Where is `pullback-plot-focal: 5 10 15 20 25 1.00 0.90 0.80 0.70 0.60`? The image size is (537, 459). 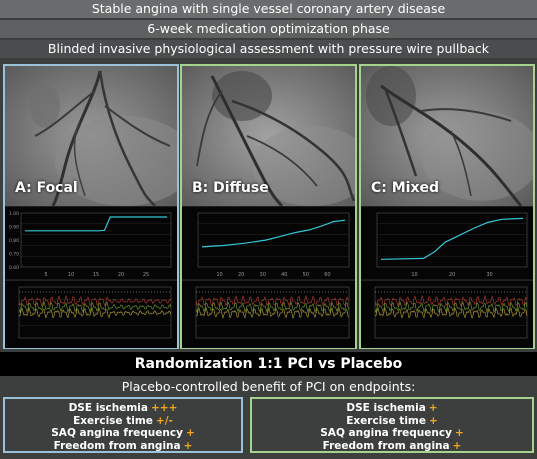 pullback-plot-focal: 5 10 15 20 25 1.00 0.90 0.80 0.70 0.60 is located at coordinates (91, 242).